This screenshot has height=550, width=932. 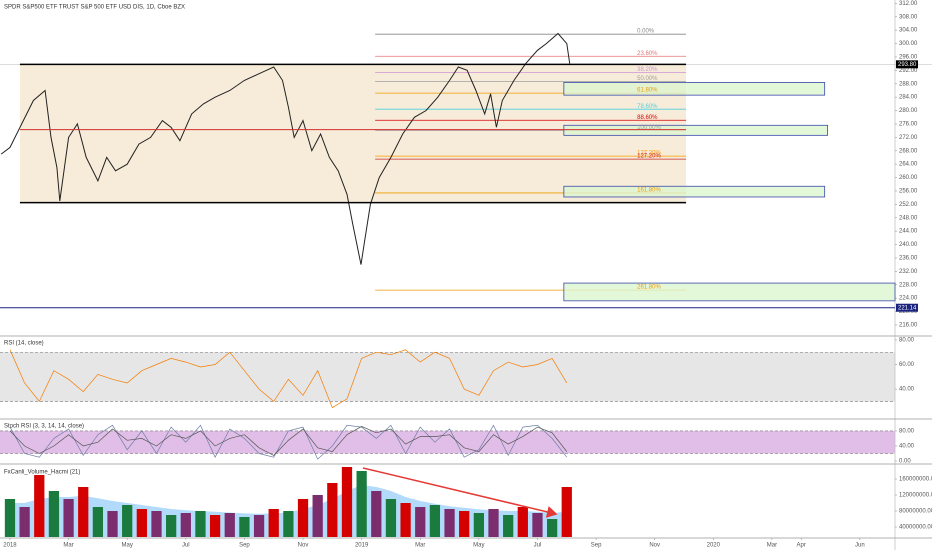 I want to click on y-tick-label: 304.00, so click(x=908, y=31).